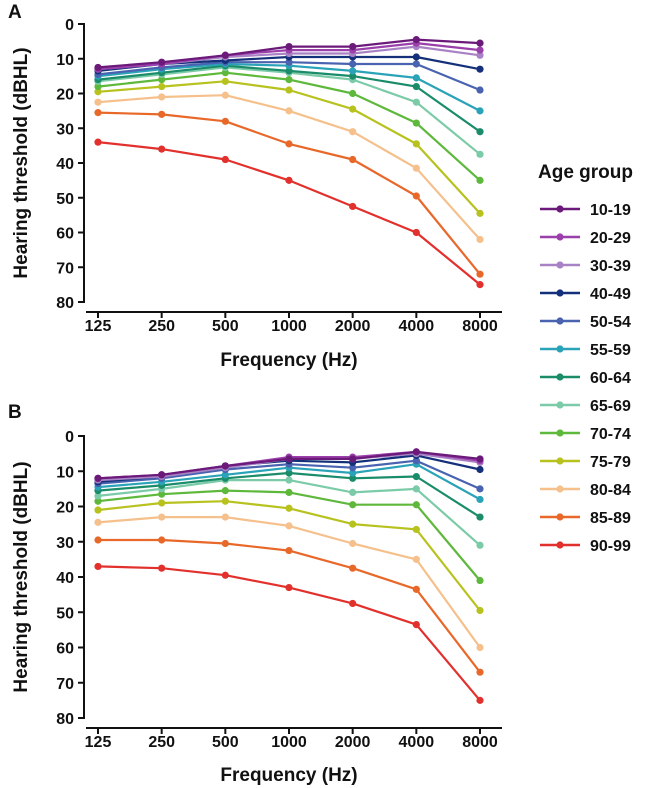 The height and width of the screenshot is (788, 656). What do you see at coordinates (585, 434) in the screenshot?
I see `legend-item: 70-74` at bounding box center [585, 434].